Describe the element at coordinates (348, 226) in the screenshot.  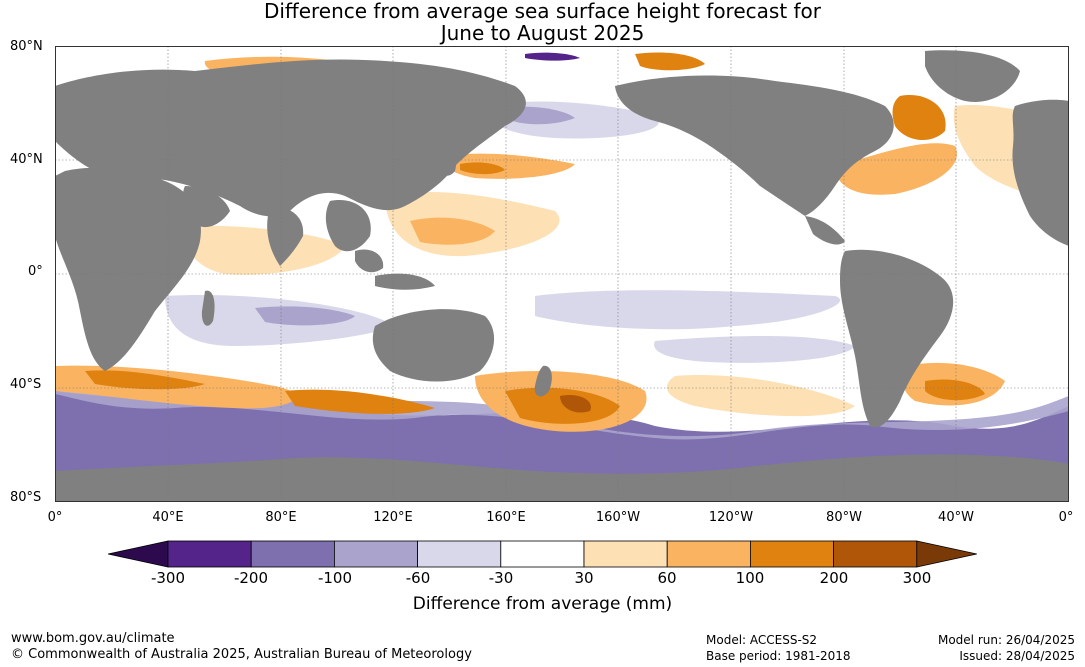
I see `land-southeast-asia` at that location.